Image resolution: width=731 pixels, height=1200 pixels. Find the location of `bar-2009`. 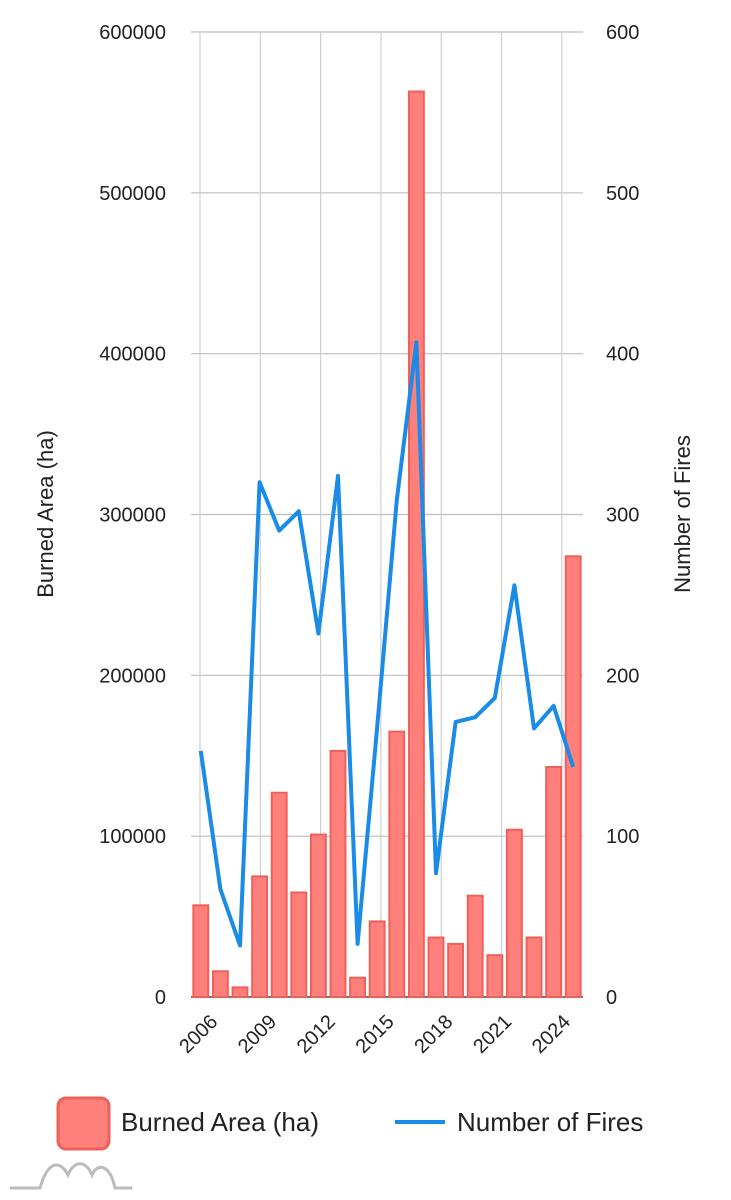

bar-2009 is located at coordinates (260, 936).